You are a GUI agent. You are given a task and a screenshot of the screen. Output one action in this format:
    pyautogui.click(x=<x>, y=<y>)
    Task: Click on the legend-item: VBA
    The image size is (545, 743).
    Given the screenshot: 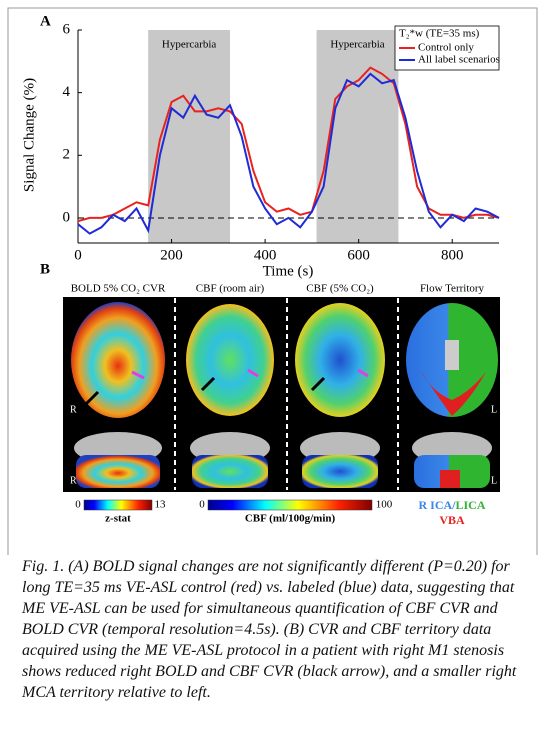 What is the action you would take?
    pyautogui.click(x=452, y=520)
    